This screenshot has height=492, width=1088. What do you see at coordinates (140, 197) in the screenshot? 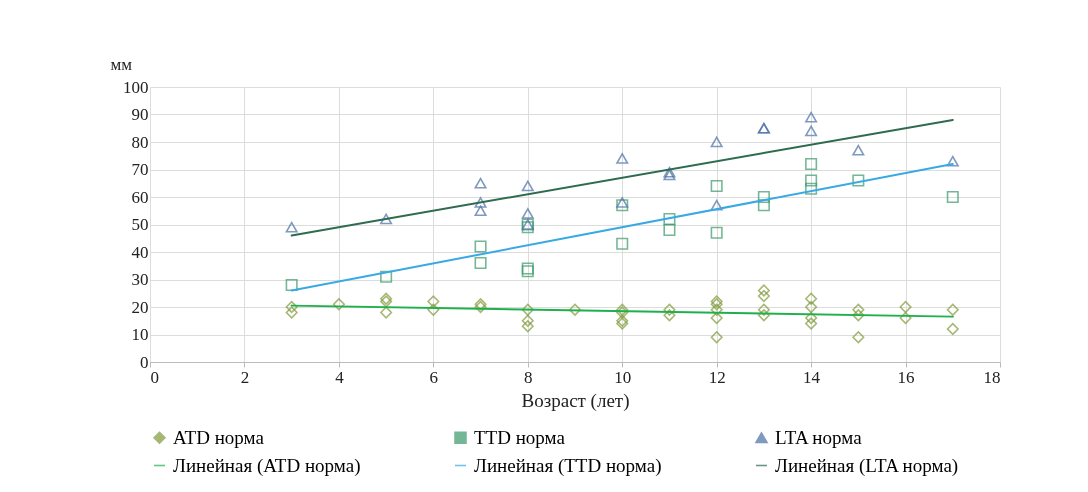
I see `y-tick-label: 60` at bounding box center [140, 197].